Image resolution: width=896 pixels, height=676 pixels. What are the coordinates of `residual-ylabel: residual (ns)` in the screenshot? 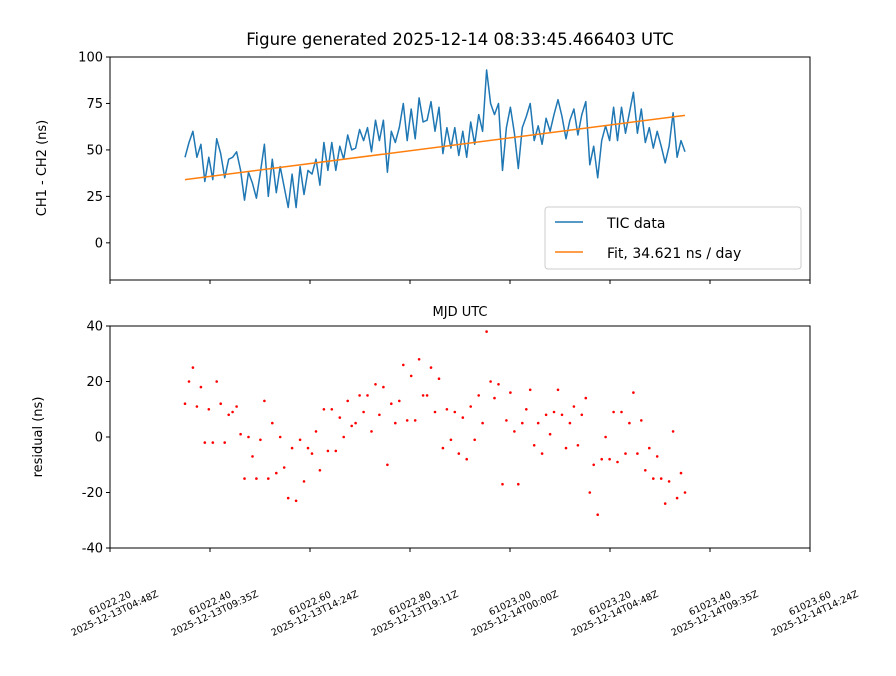 It's located at (38, 437).